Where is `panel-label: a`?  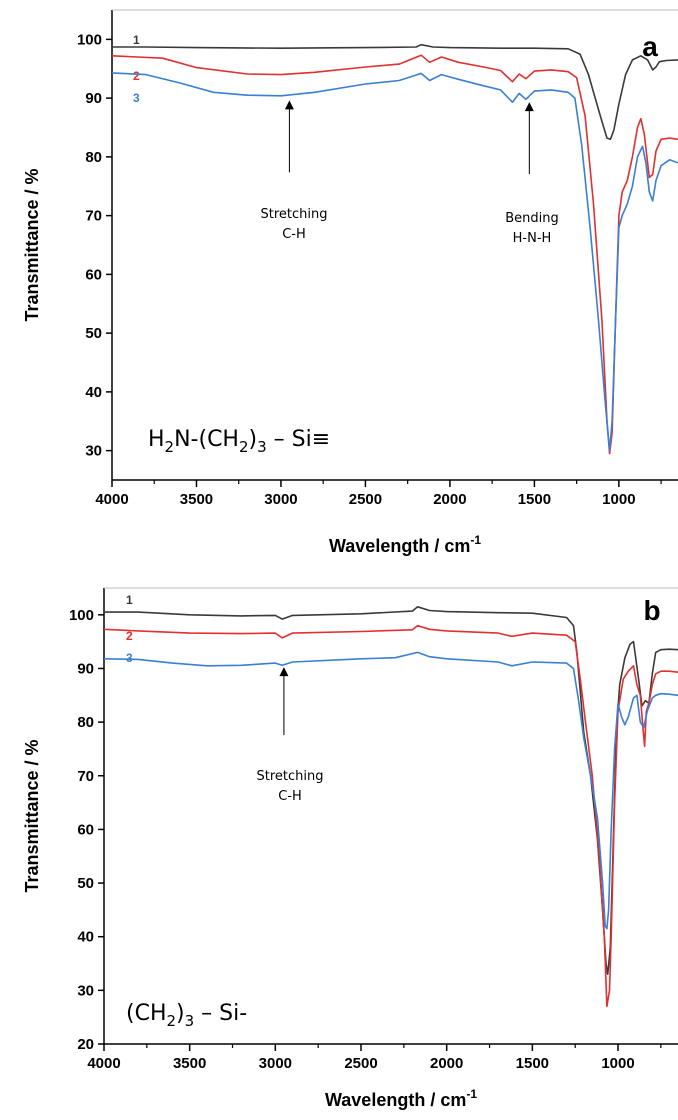
panel-label: a is located at coordinates (650, 46).